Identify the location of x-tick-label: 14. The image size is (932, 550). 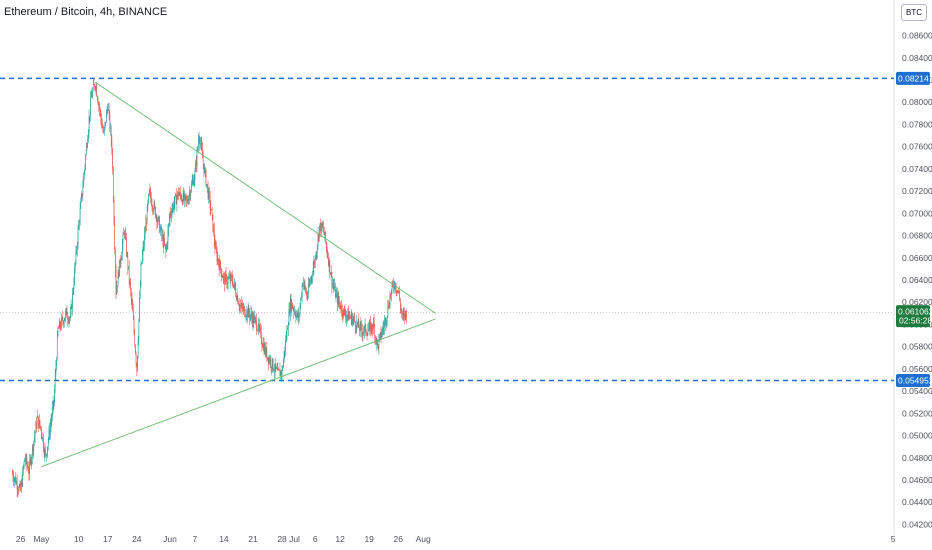
(224, 539).